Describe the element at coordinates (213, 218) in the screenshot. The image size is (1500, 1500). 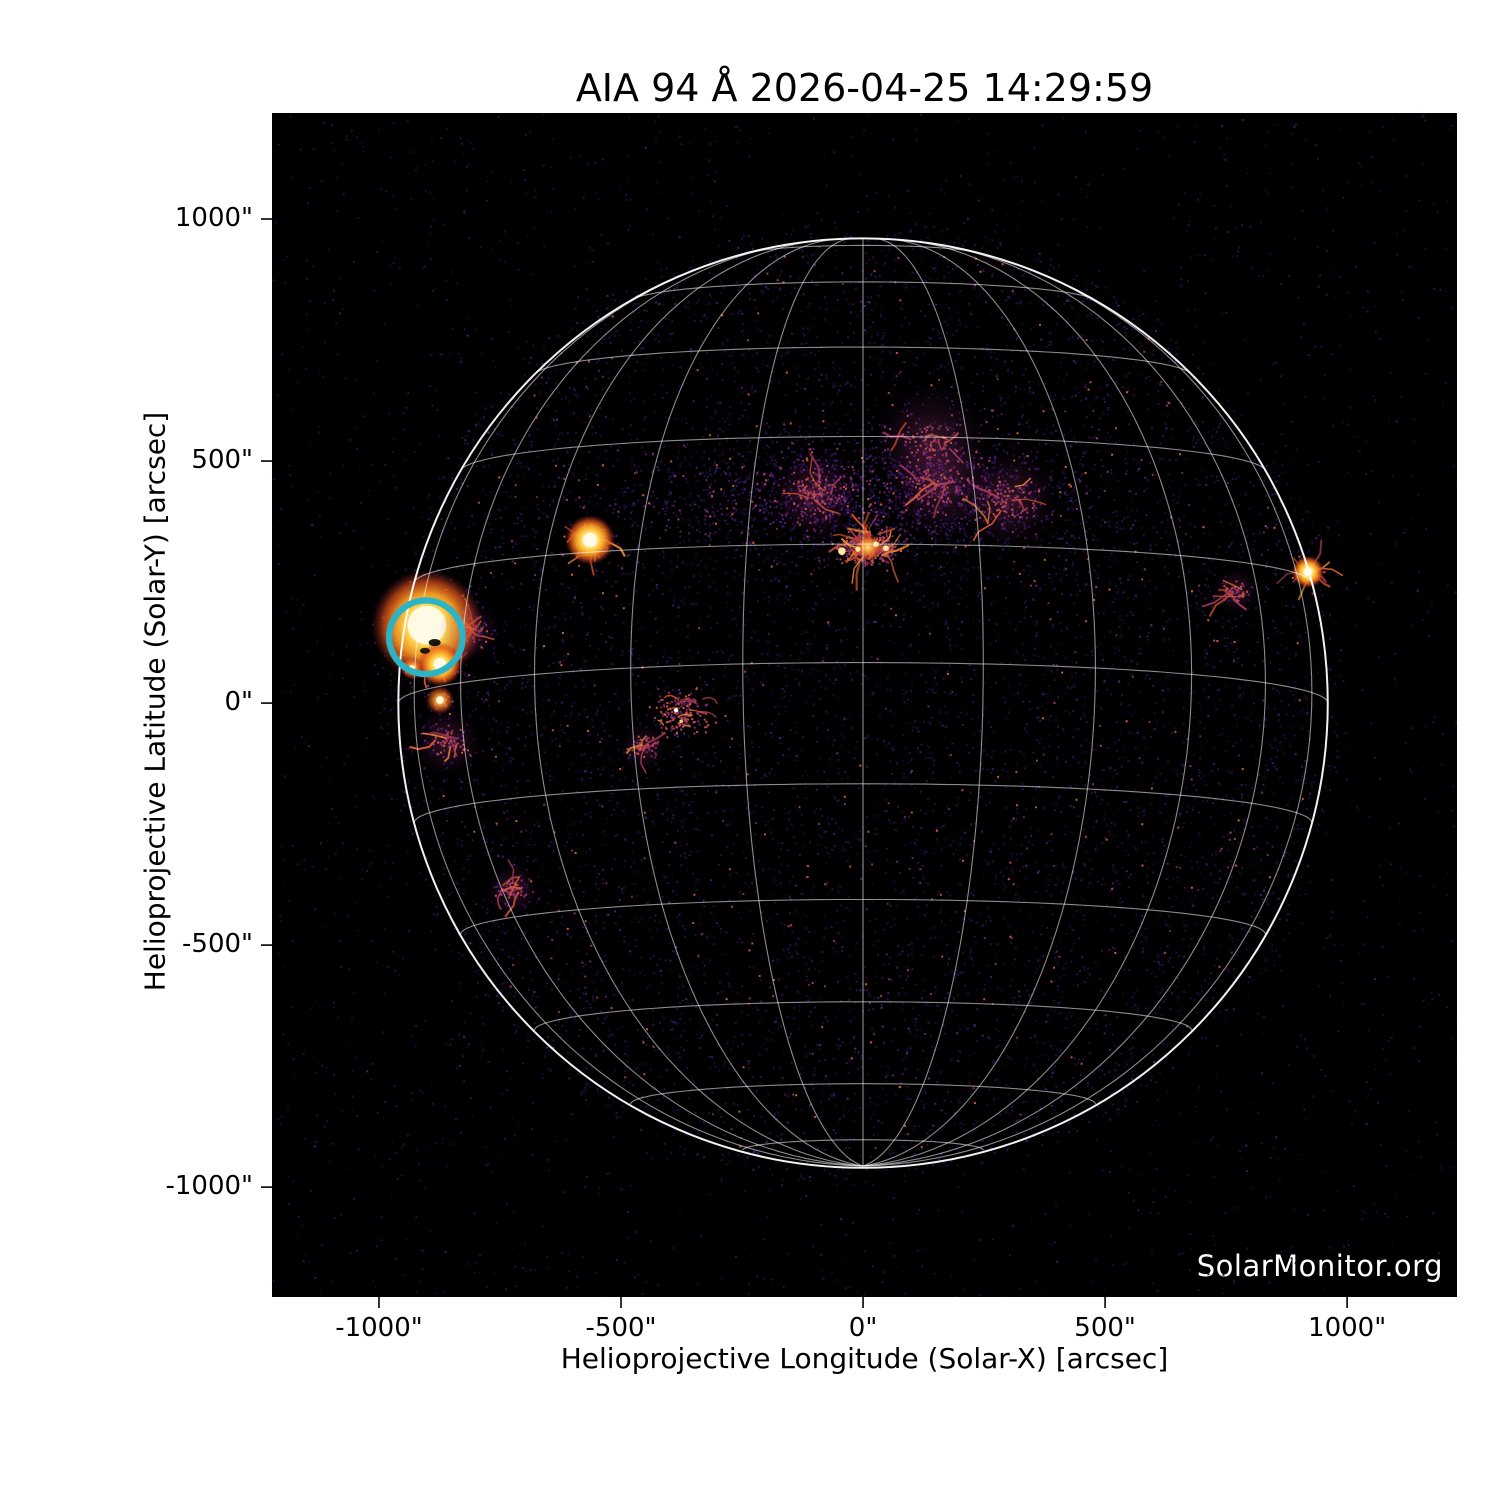
I see `y-tick-label: 1000"` at that location.